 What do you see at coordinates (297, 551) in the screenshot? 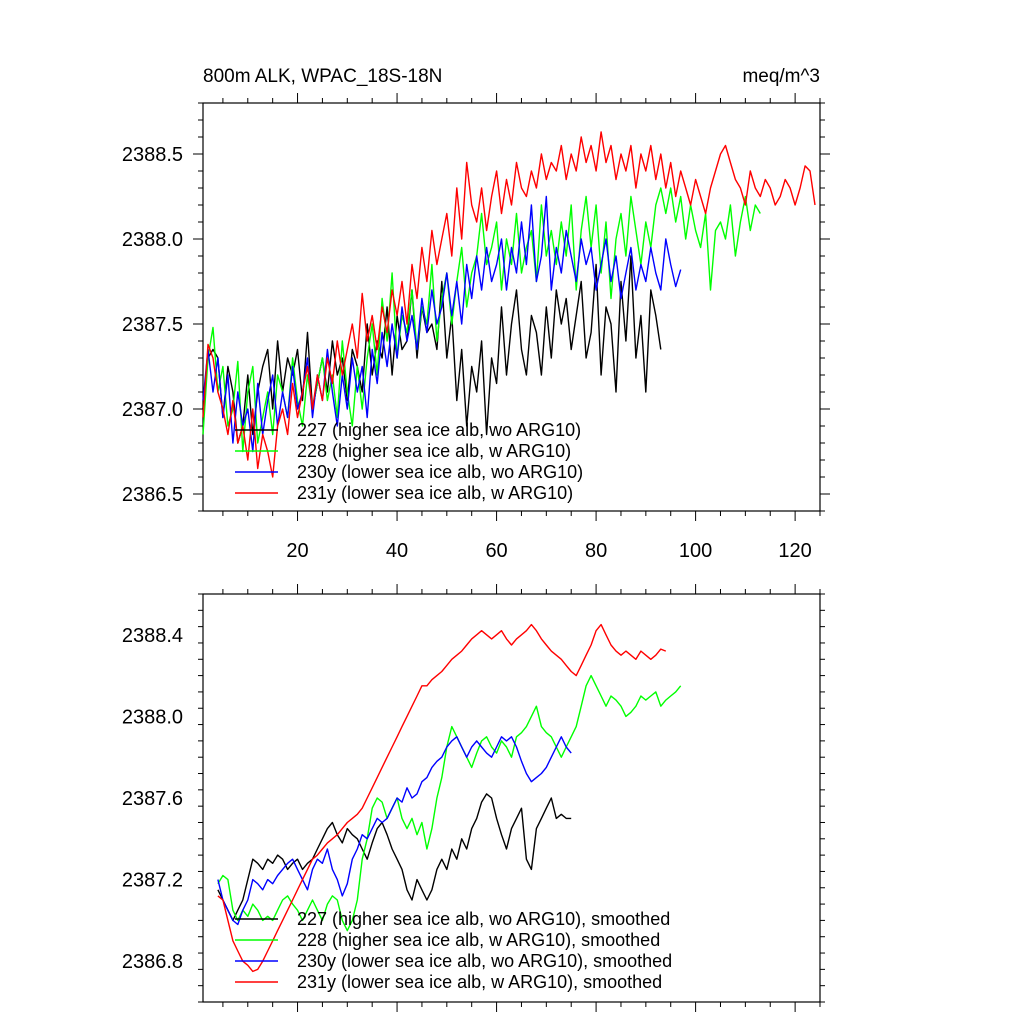
I see `x-tick-label: 20` at bounding box center [297, 551].